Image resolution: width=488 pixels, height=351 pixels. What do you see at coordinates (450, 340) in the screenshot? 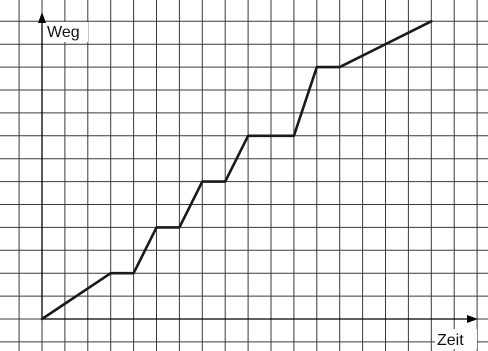
I see `x-axis-label: Zeit` at bounding box center [450, 340].